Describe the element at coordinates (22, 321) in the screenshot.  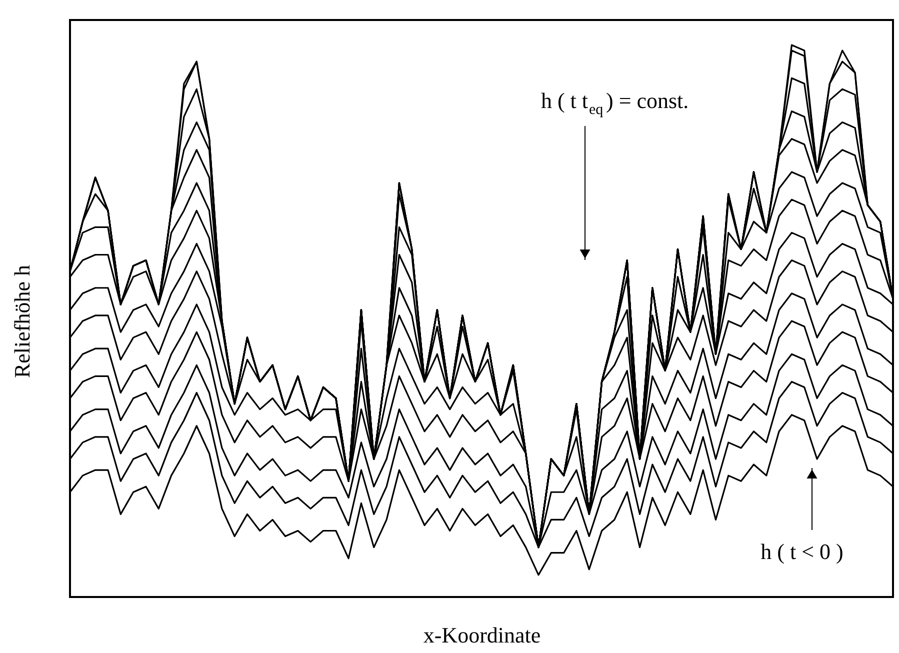
I see `y-axis-title: Reliefhöhe h` at that location.